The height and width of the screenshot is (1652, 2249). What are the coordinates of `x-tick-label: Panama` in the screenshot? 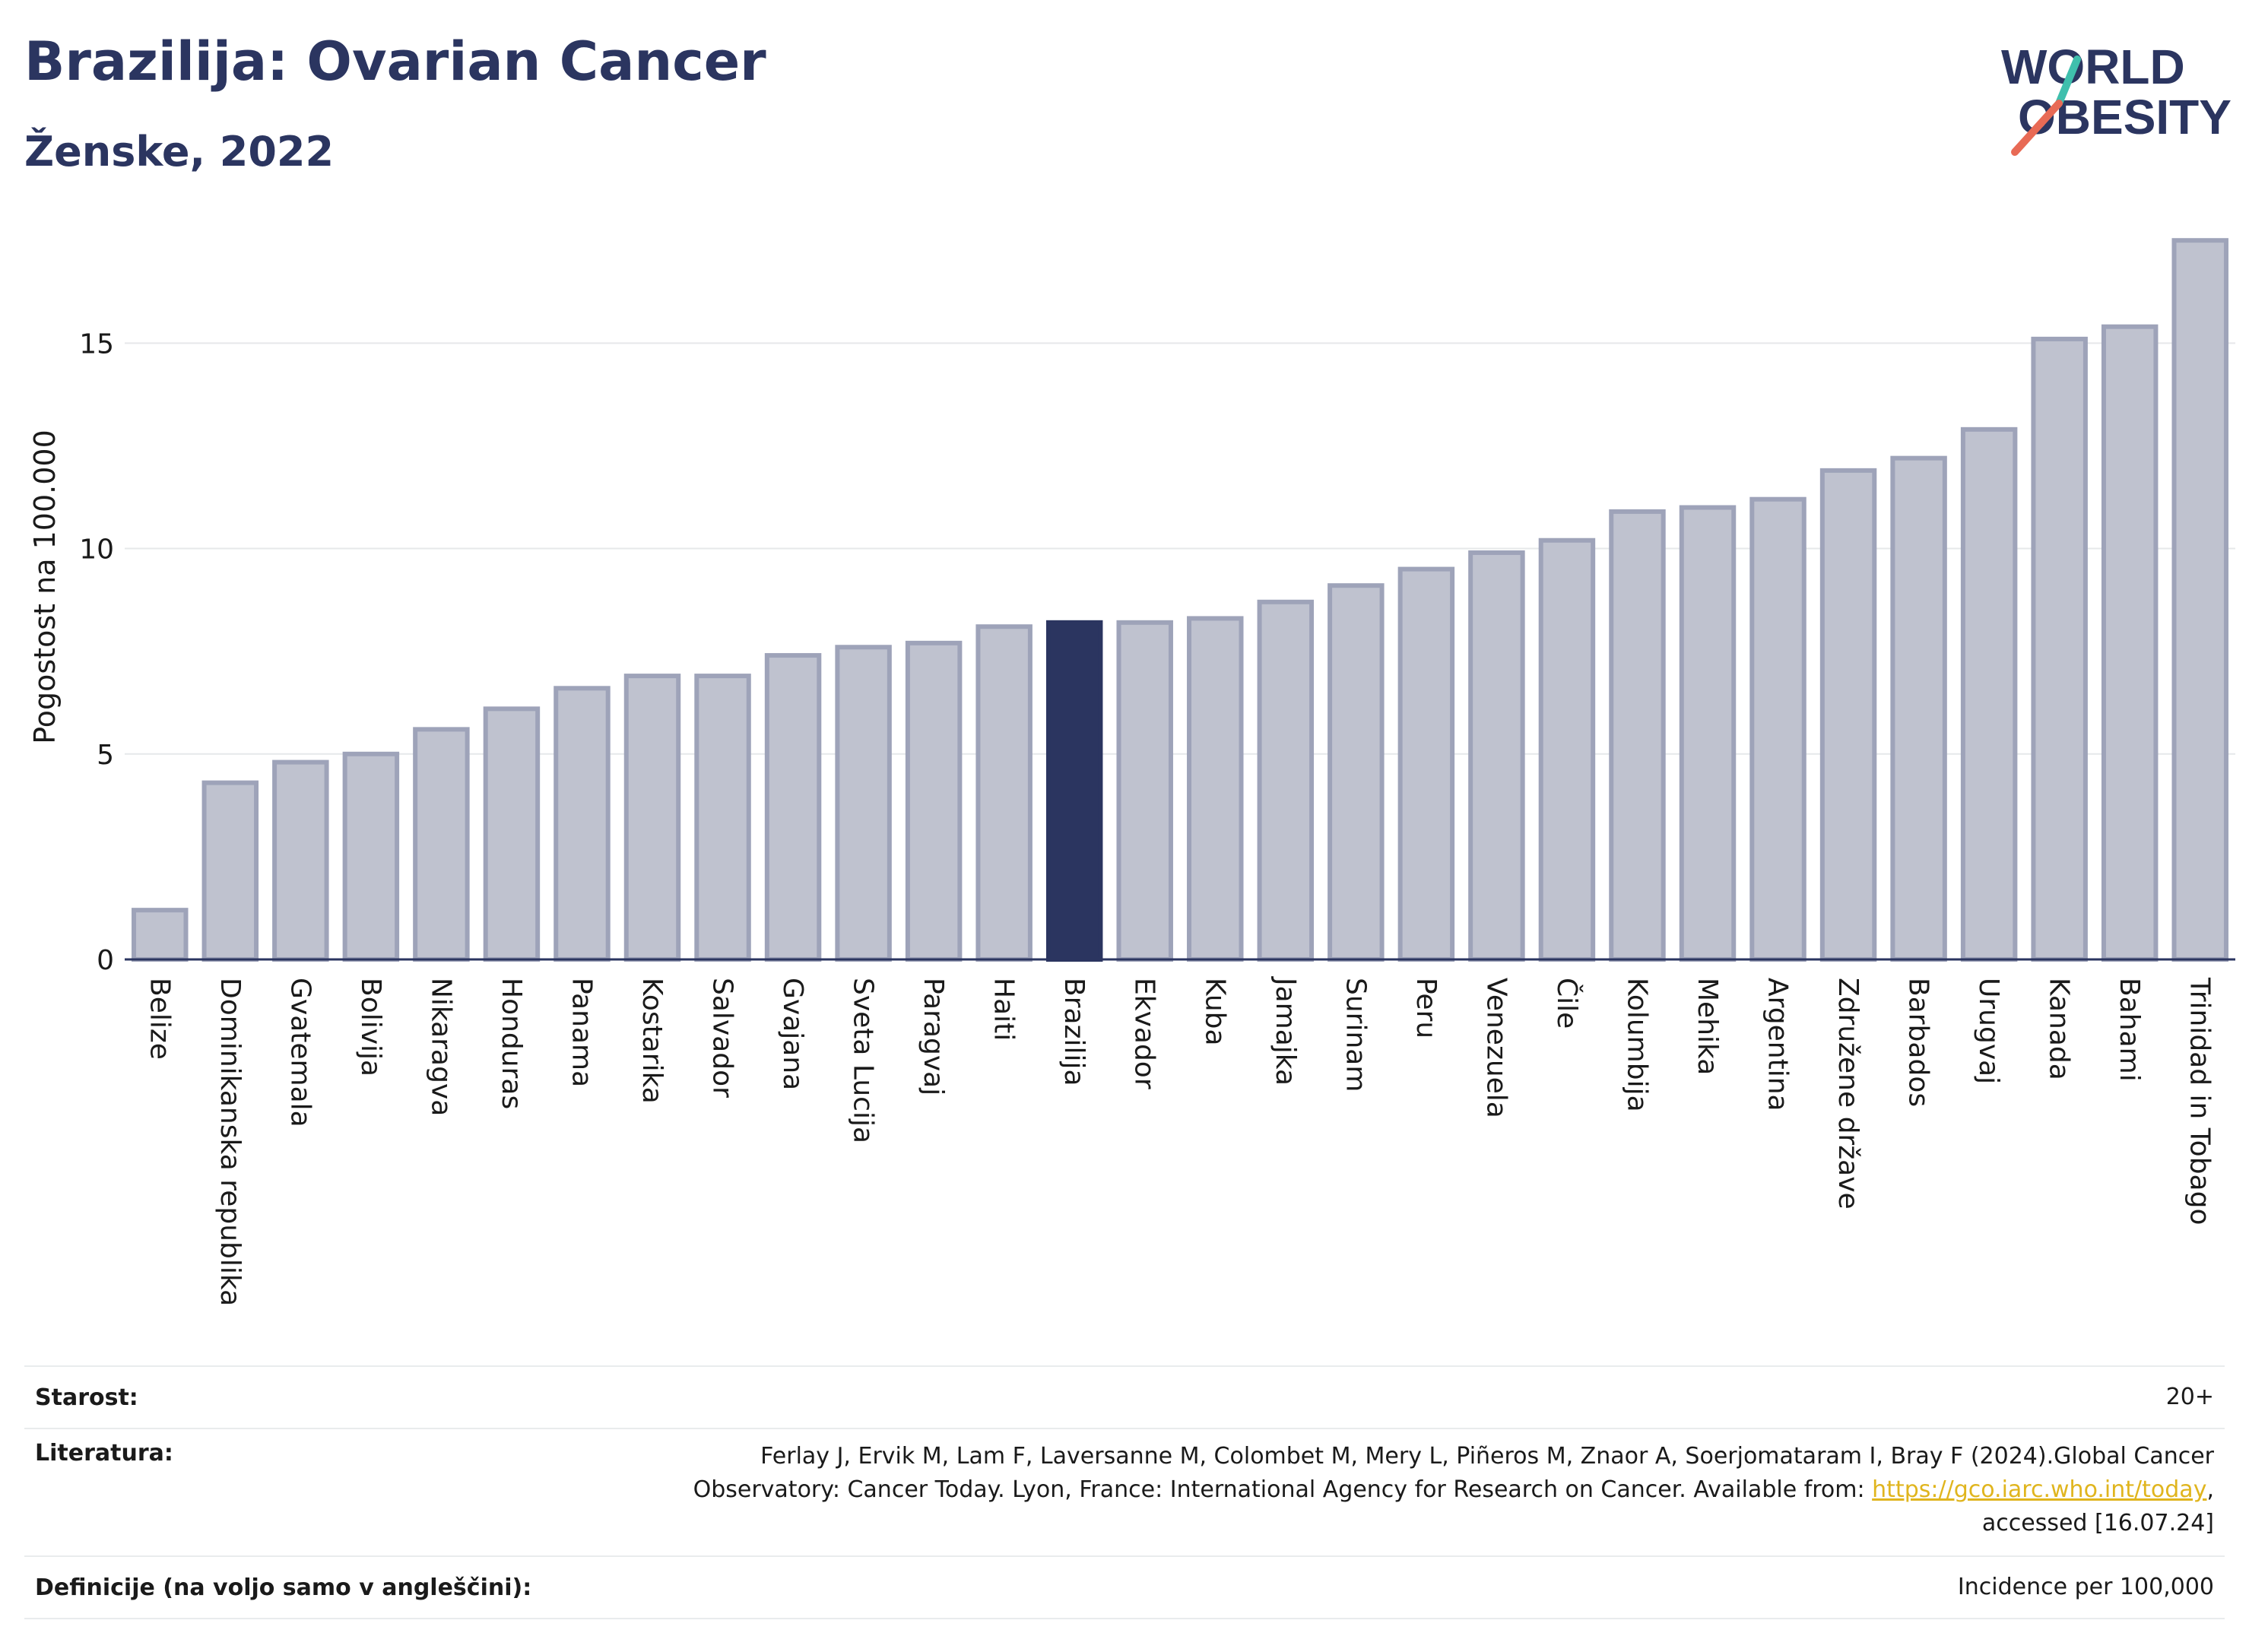 It's located at (581, 1032).